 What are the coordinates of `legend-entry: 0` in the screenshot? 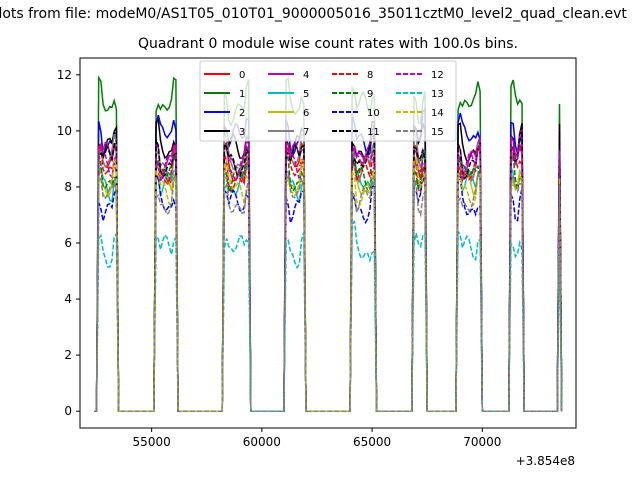 It's located at (224, 75).